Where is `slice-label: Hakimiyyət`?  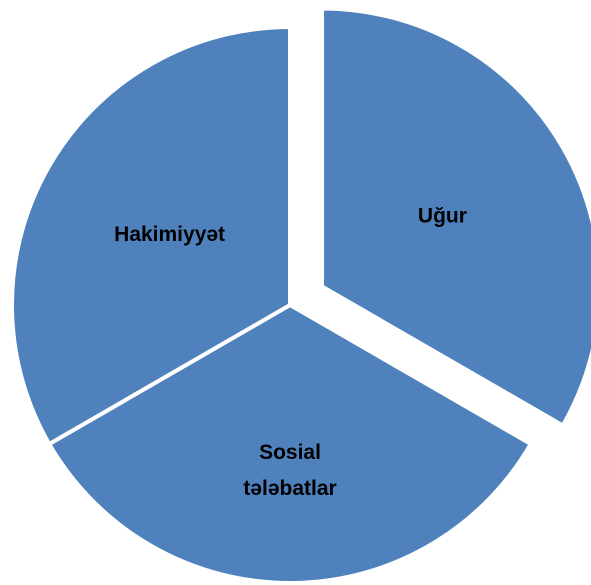 slice-label: Hakimiyyət is located at coordinates (169, 234).